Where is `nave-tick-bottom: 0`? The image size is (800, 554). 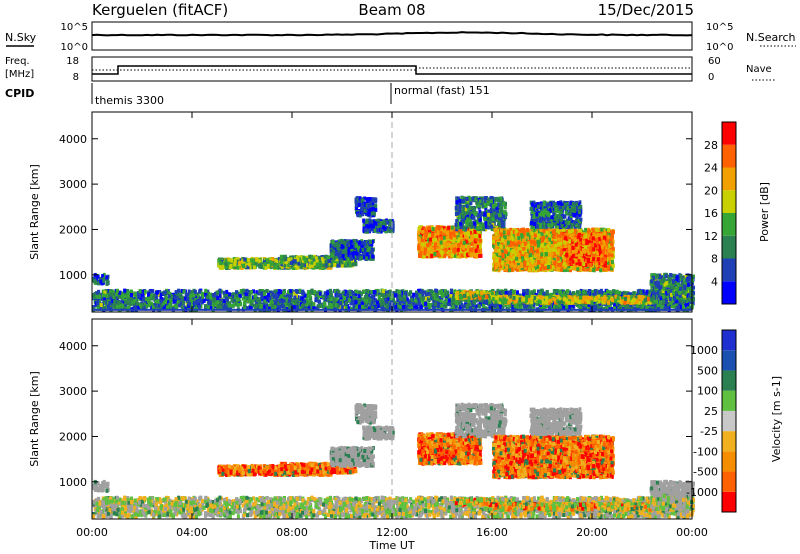
nave-tick-bottom: 0 is located at coordinates (711, 77).